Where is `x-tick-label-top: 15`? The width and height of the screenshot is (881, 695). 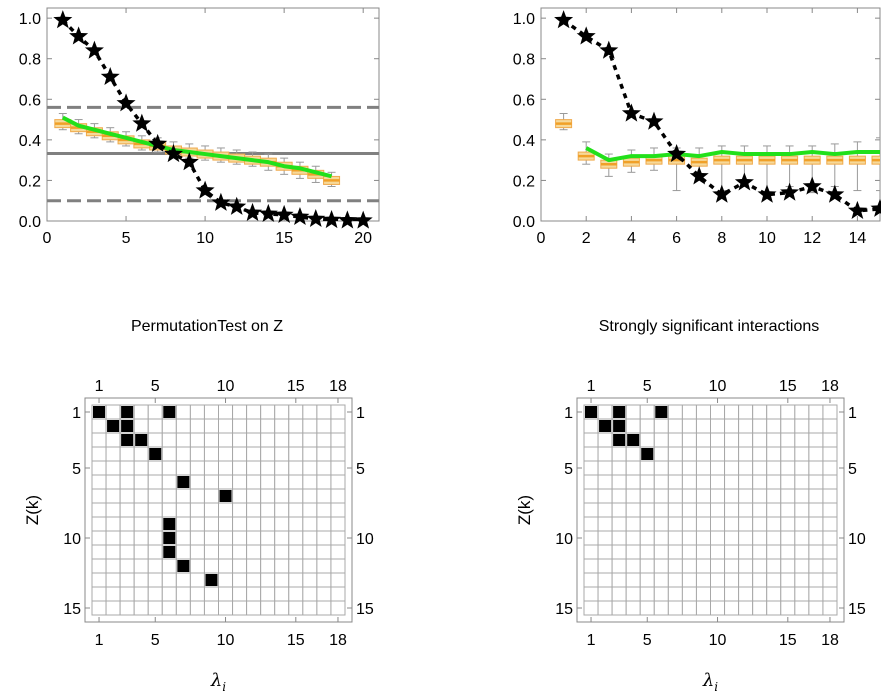
x-tick-label-top: 15 is located at coordinates (296, 386).